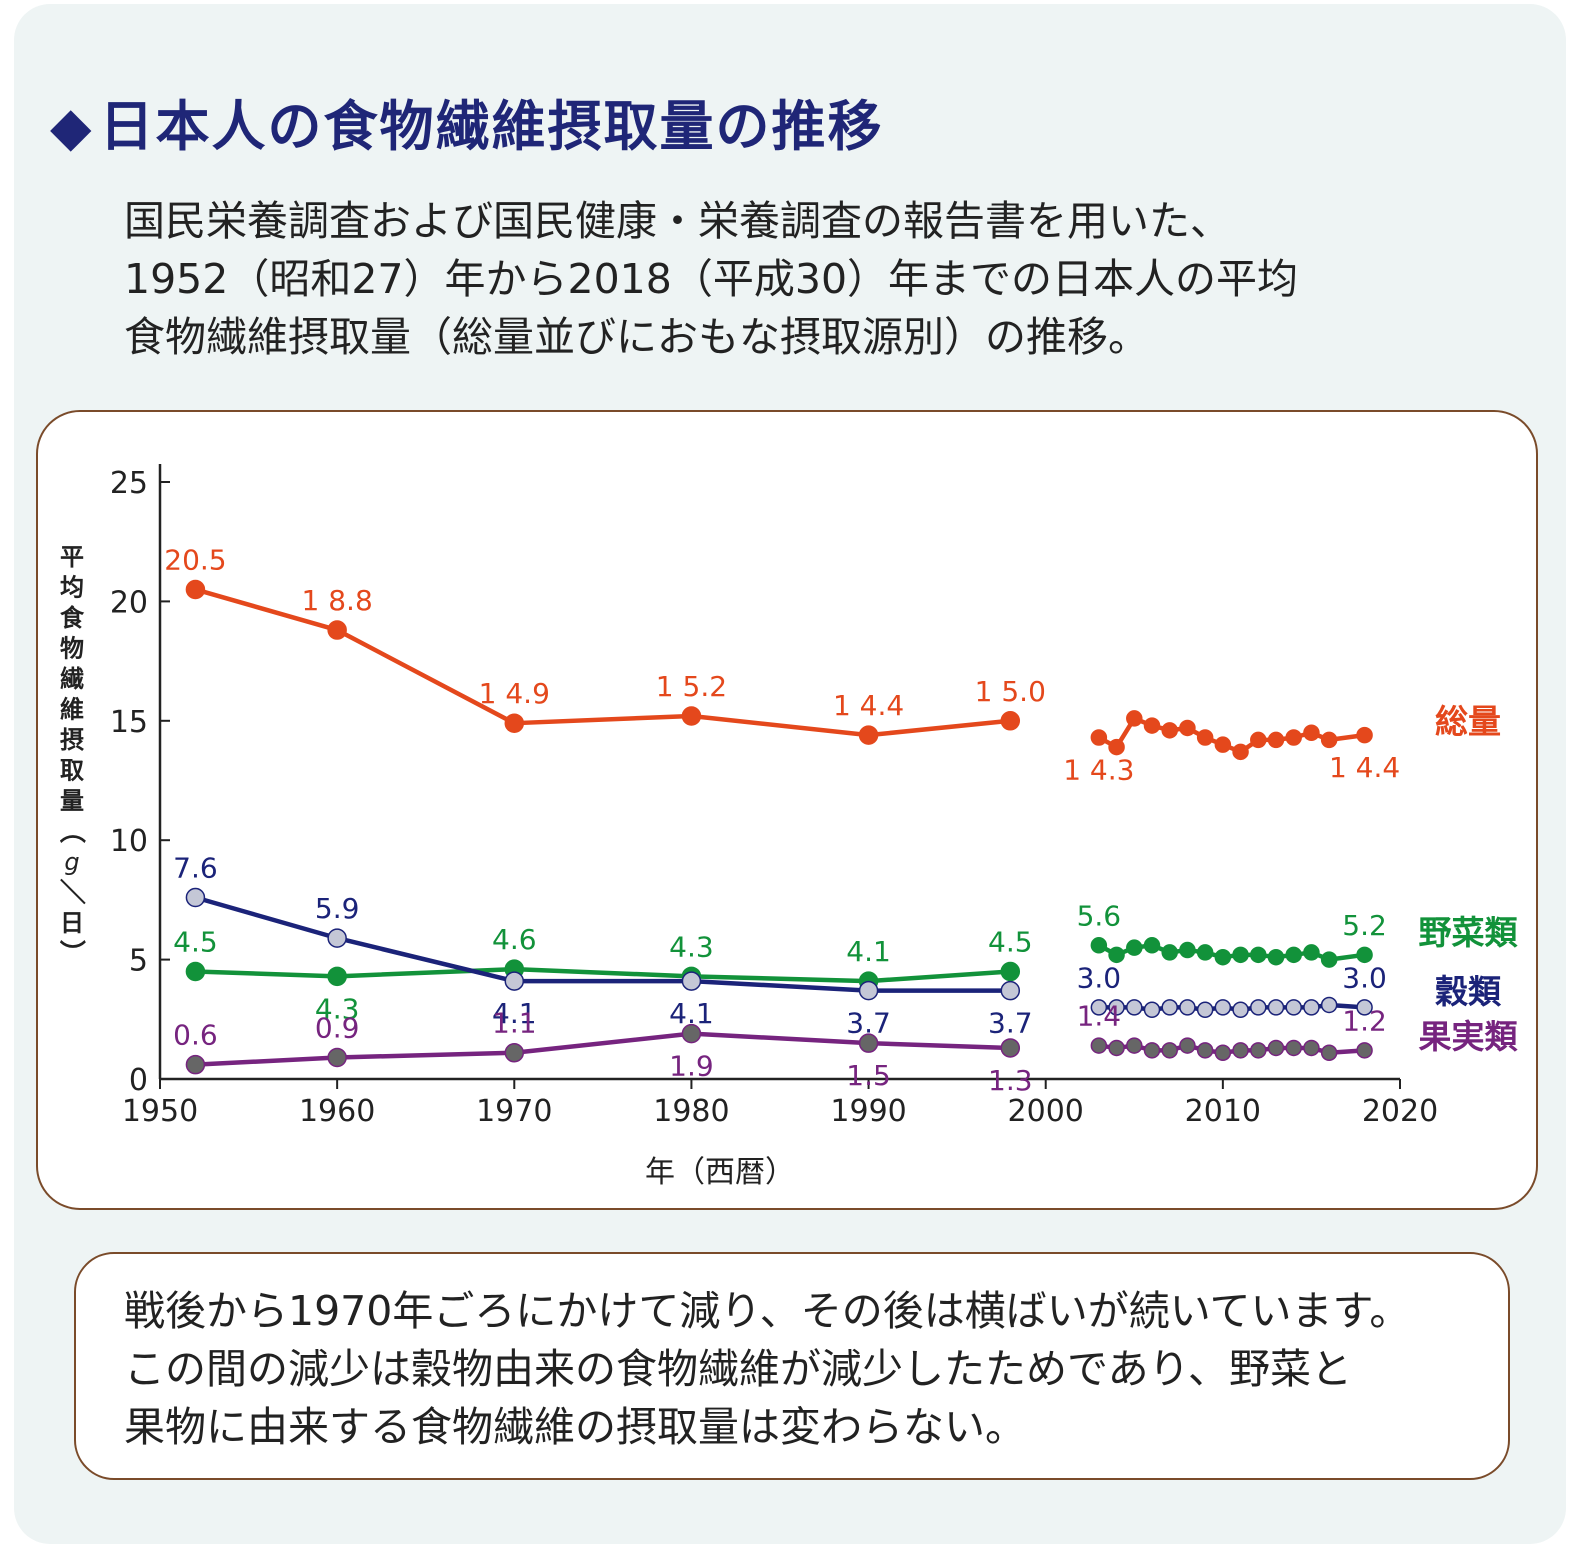  I want to click on y-axis-title-char: ／, so click(71, 891).